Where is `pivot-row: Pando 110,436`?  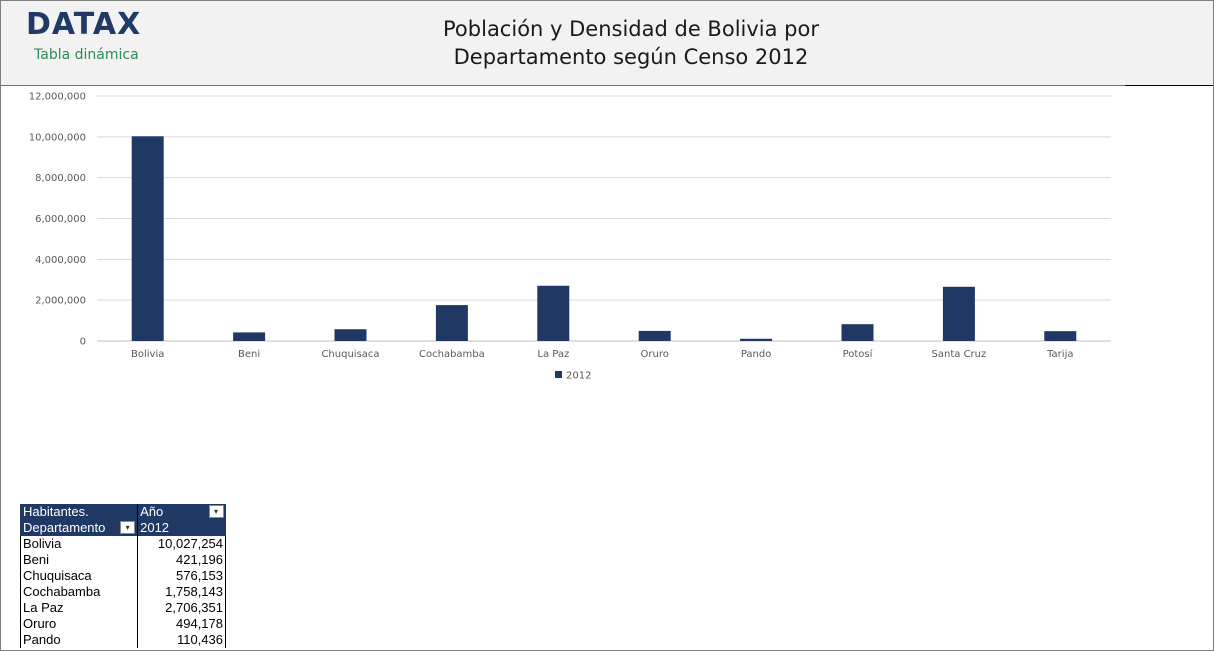 pivot-row: Pando 110,436 is located at coordinates (122, 640).